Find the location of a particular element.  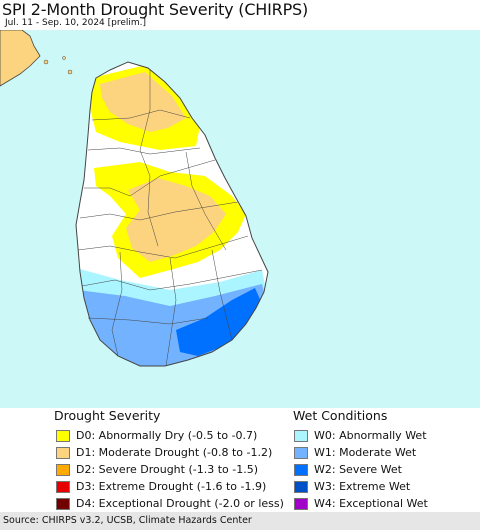

legend-item-d2: D2: Severe Drought (-1.3 to -1.5) is located at coordinates (170, 469).